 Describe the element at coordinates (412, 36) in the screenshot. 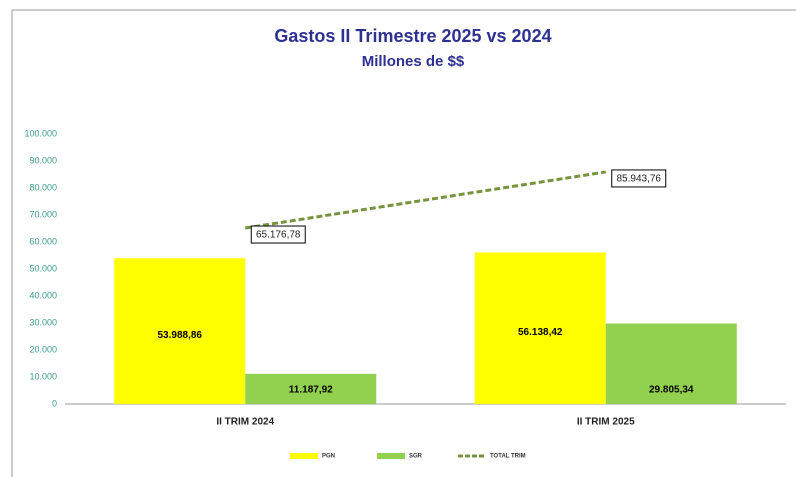

I see `chart-title: Gastos II Trimestre 2025 vs 2024` at that location.